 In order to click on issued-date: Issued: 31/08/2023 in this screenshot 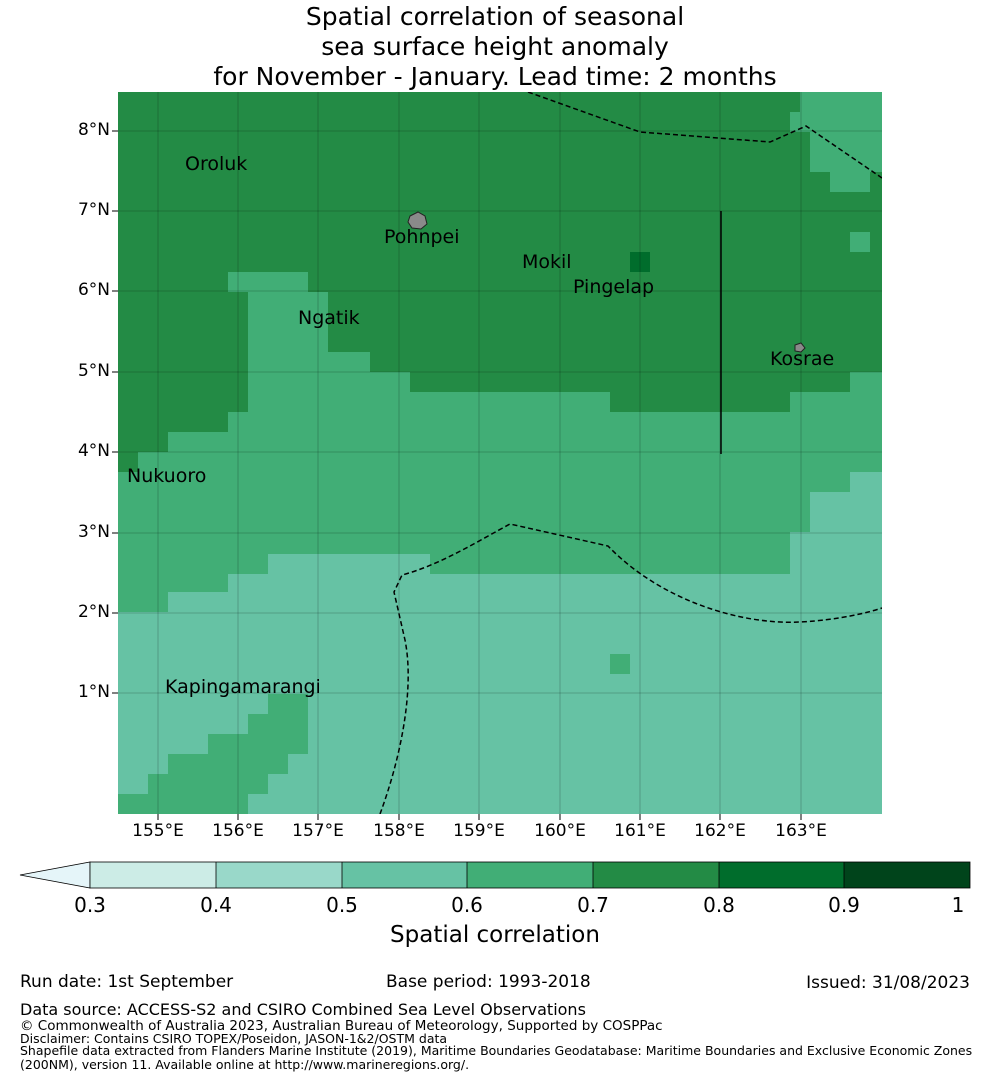, I will do `click(888, 983)`.